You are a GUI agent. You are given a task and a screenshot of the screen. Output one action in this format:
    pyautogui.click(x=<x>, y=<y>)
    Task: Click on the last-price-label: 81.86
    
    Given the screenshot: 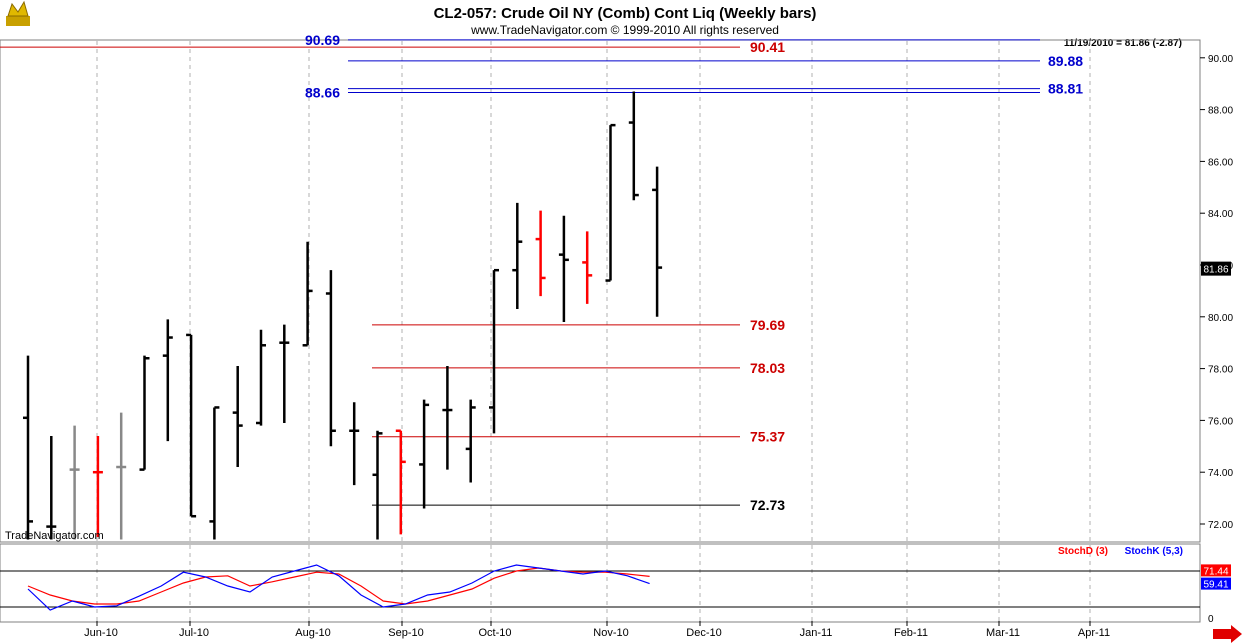 What is the action you would take?
    pyautogui.click(x=1215, y=270)
    